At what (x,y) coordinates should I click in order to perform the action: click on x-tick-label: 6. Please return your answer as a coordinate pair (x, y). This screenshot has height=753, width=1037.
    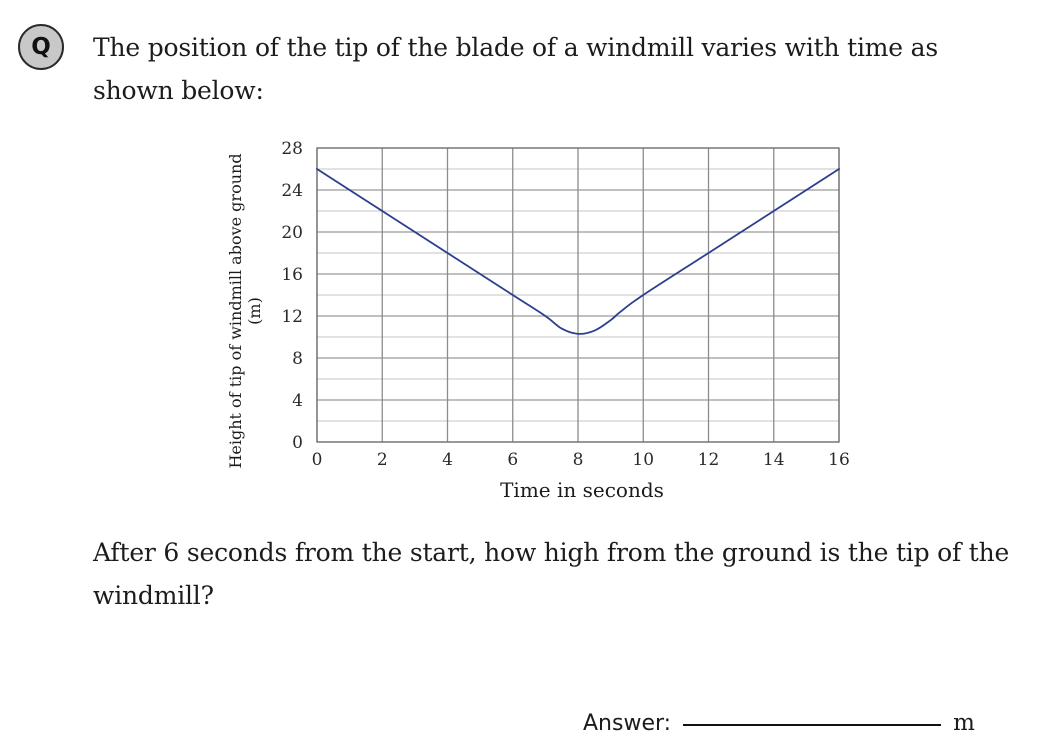
    Looking at the image, I should click on (512, 460).